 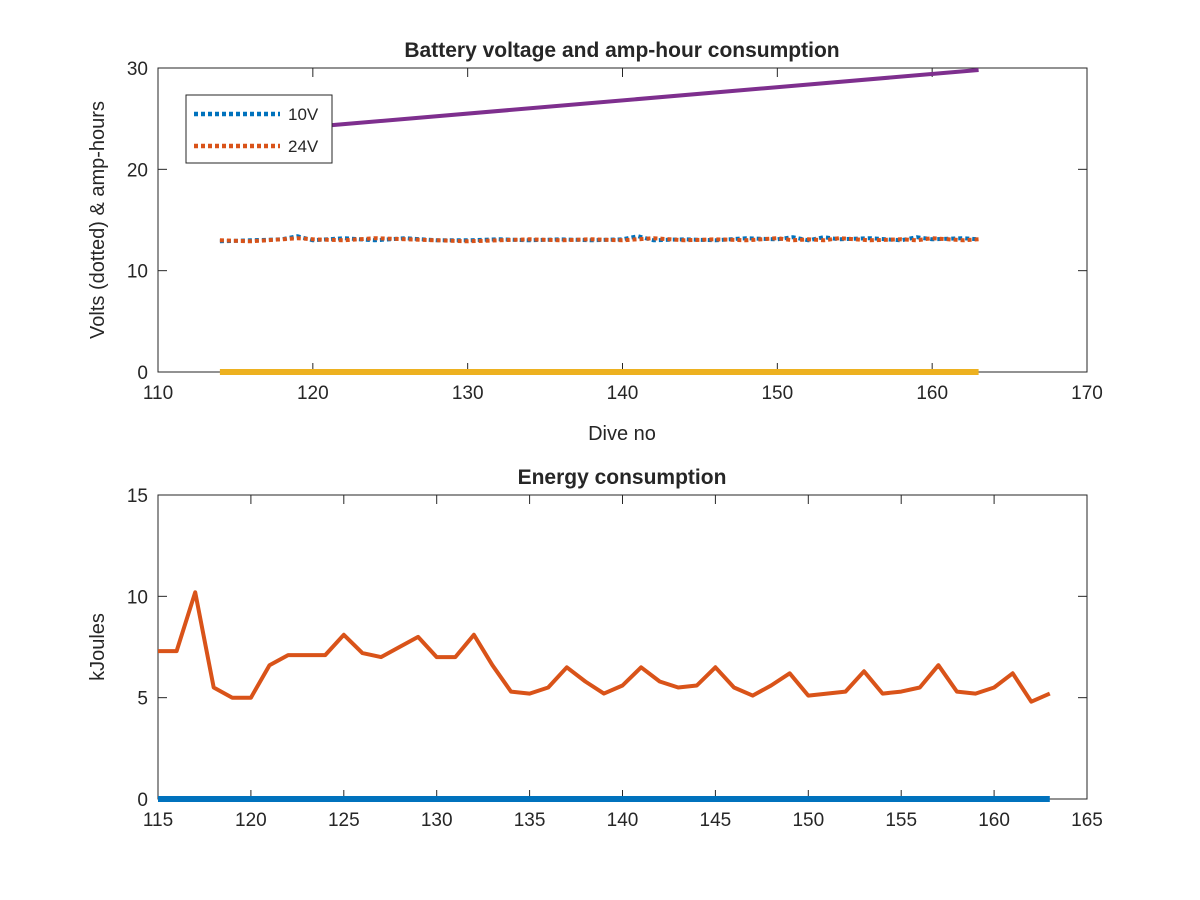 I want to click on voltage-x-tick-label: 140, so click(x=623, y=393).